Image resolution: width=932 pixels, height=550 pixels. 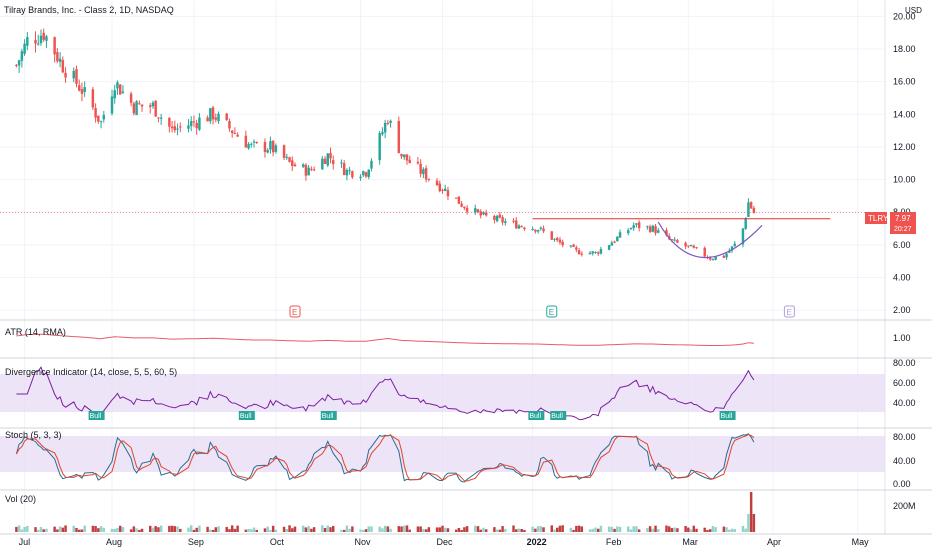 What do you see at coordinates (444, 542) in the screenshot?
I see `time-axis: Jul Aug Sep Oct Nov Dec 2022 Feb Mar Apr May` at bounding box center [444, 542].